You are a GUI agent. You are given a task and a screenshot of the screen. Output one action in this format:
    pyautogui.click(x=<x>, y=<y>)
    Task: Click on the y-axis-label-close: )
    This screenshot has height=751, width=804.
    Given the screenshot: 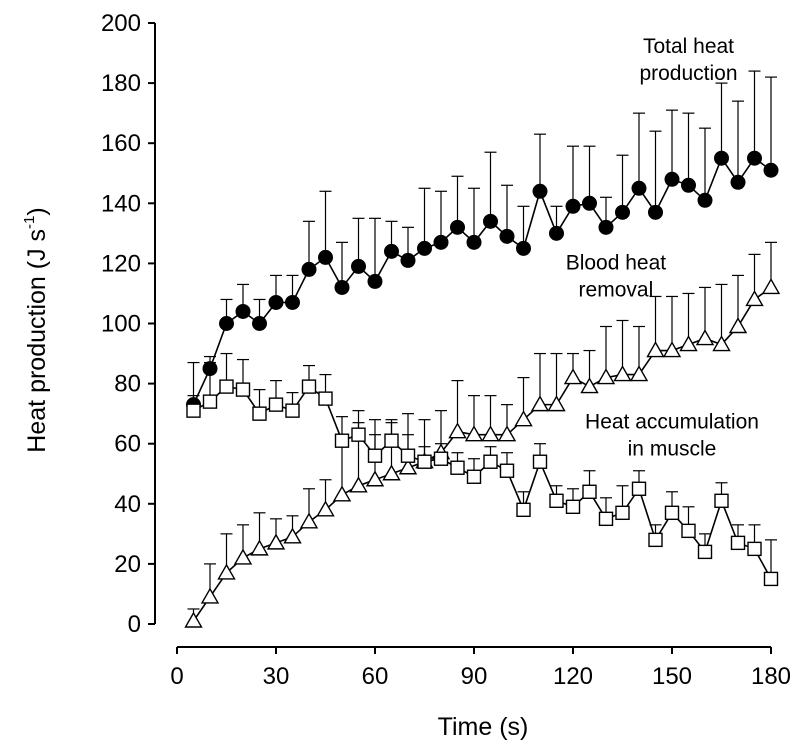 What is the action you would take?
    pyautogui.click(x=37, y=211)
    